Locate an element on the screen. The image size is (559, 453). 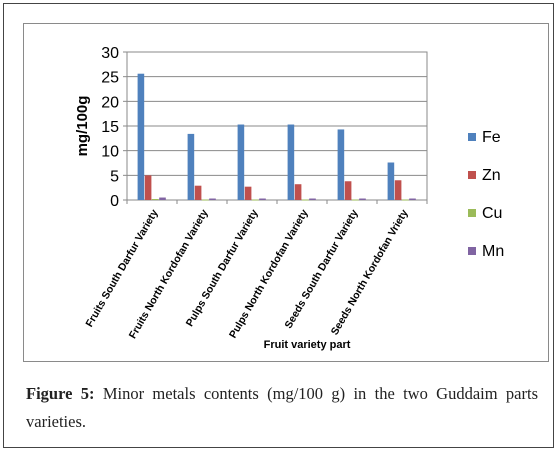
y-tick-label: 25 is located at coordinates (110, 78).